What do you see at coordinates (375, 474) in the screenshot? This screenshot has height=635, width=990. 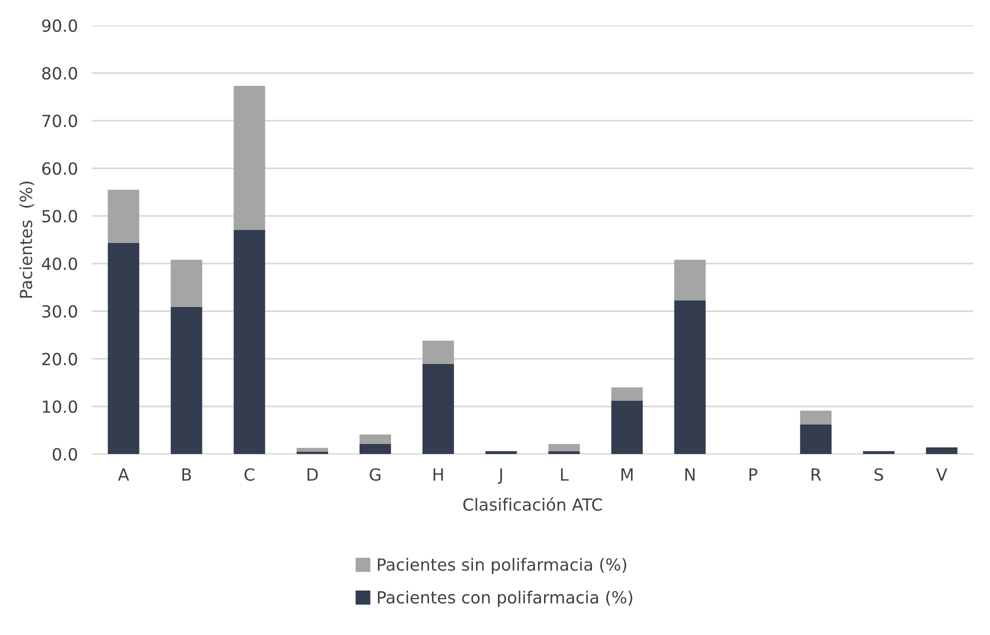 I see `x-tick-label: G` at bounding box center [375, 474].